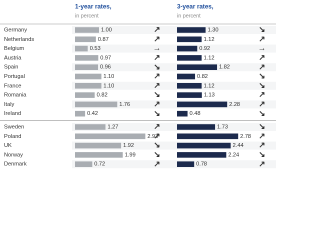 This screenshot has width=320, height=240. Describe the element at coordinates (103, 40) in the screenshot. I see `value-label: 0.87` at that location.